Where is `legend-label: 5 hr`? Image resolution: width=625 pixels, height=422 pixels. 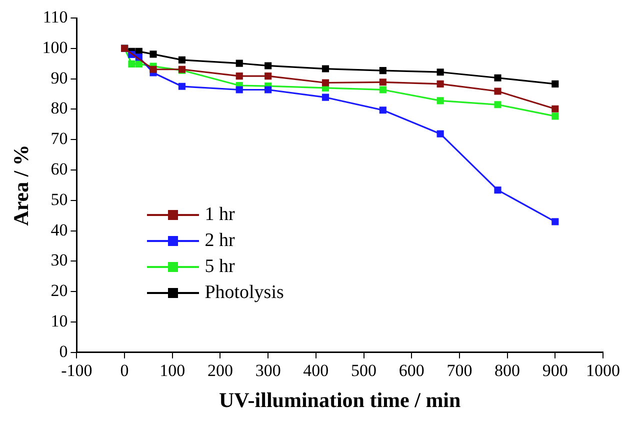 legend-label: 5 hr is located at coordinates (219, 267).